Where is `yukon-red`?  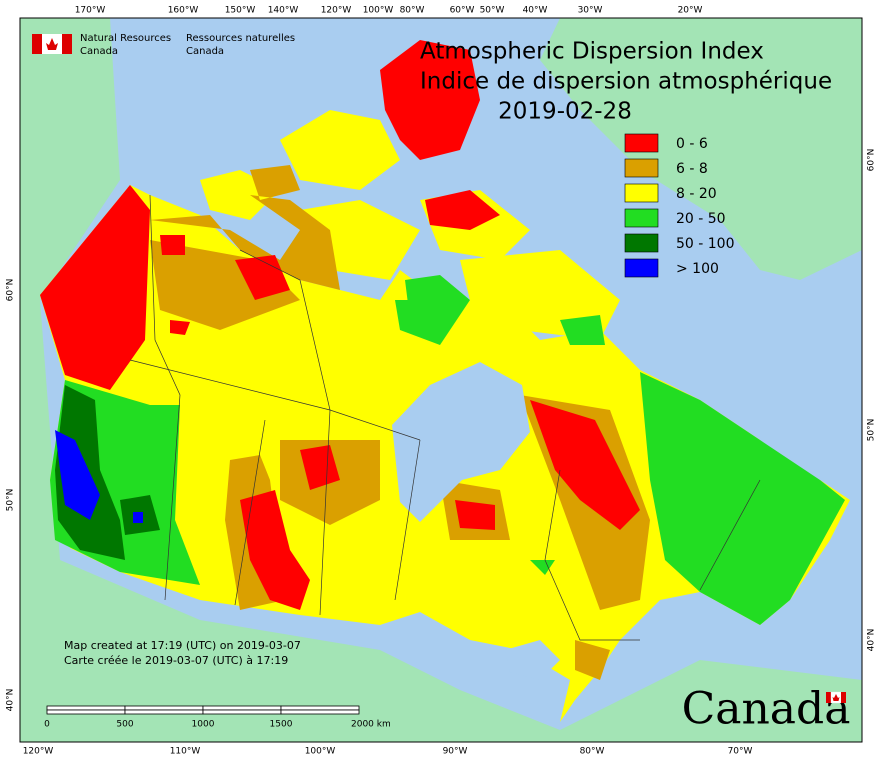
yukon-red is located at coordinates (165, 287).